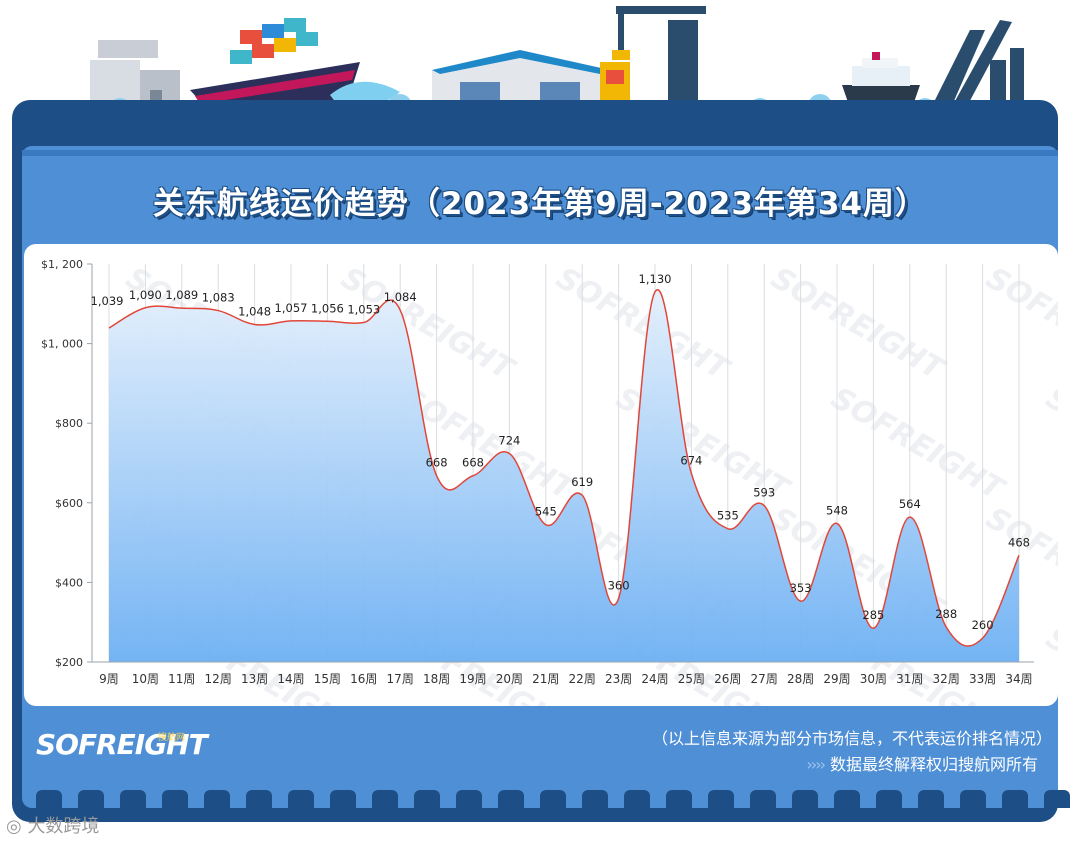 This screenshot has height=841, width=1080. Describe the element at coordinates (69, 662) in the screenshot. I see `y-tick-label: $200` at that location.